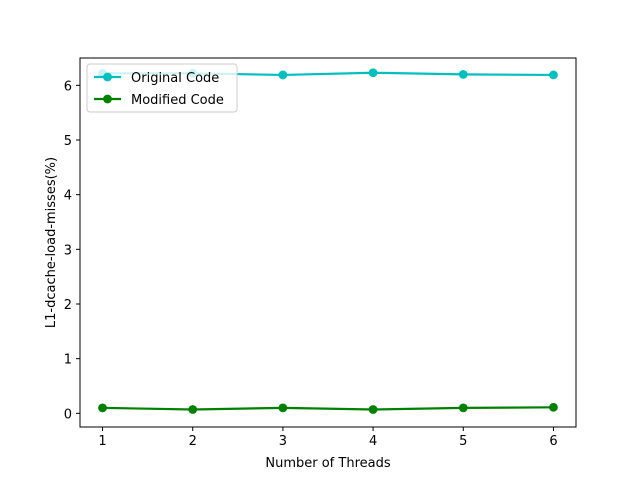 This screenshot has width=640, height=480. I want to click on legend-item: Modified Code, so click(159, 100).